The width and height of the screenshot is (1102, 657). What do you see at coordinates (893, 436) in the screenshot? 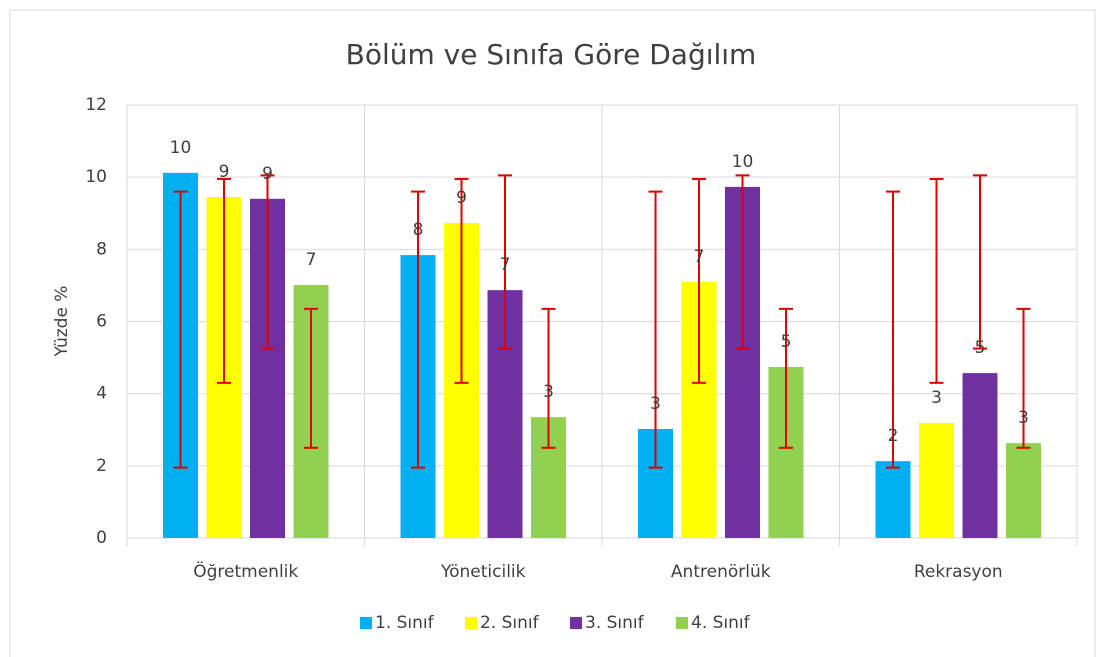
I see `data-label: 2` at bounding box center [893, 436].